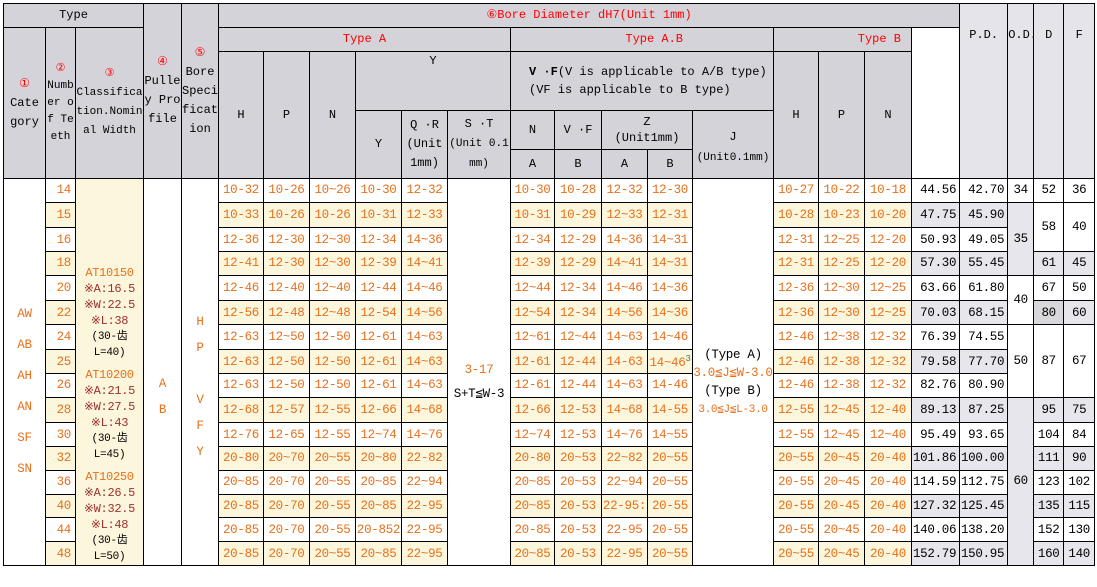  I want to click on cell-hb: 12-36, so click(796, 288).